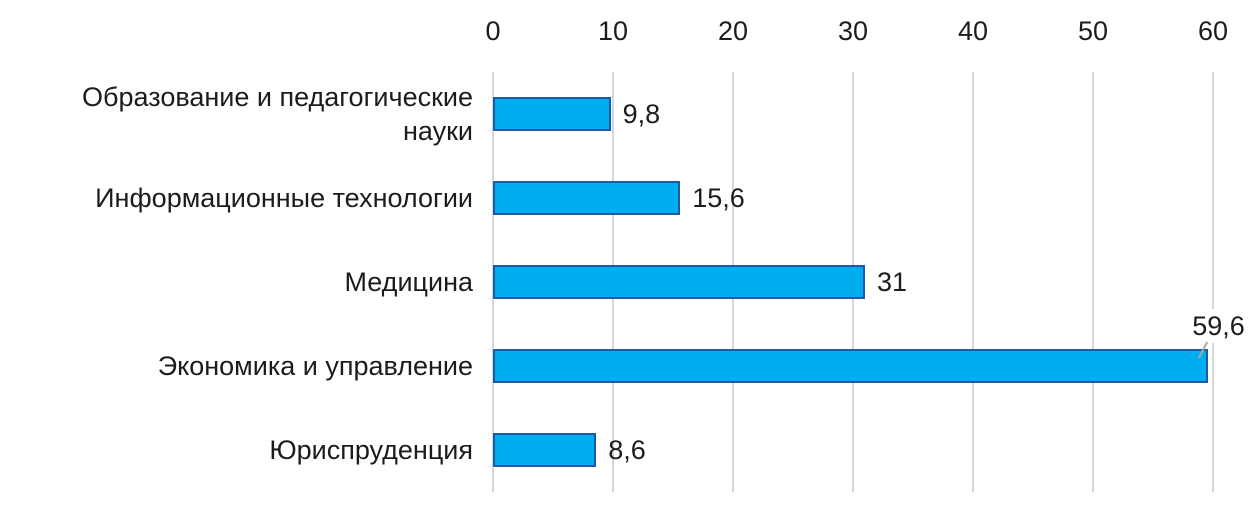 The image size is (1248, 518). What do you see at coordinates (733, 31) in the screenshot?
I see `x-axis-tick-label: 20` at bounding box center [733, 31].